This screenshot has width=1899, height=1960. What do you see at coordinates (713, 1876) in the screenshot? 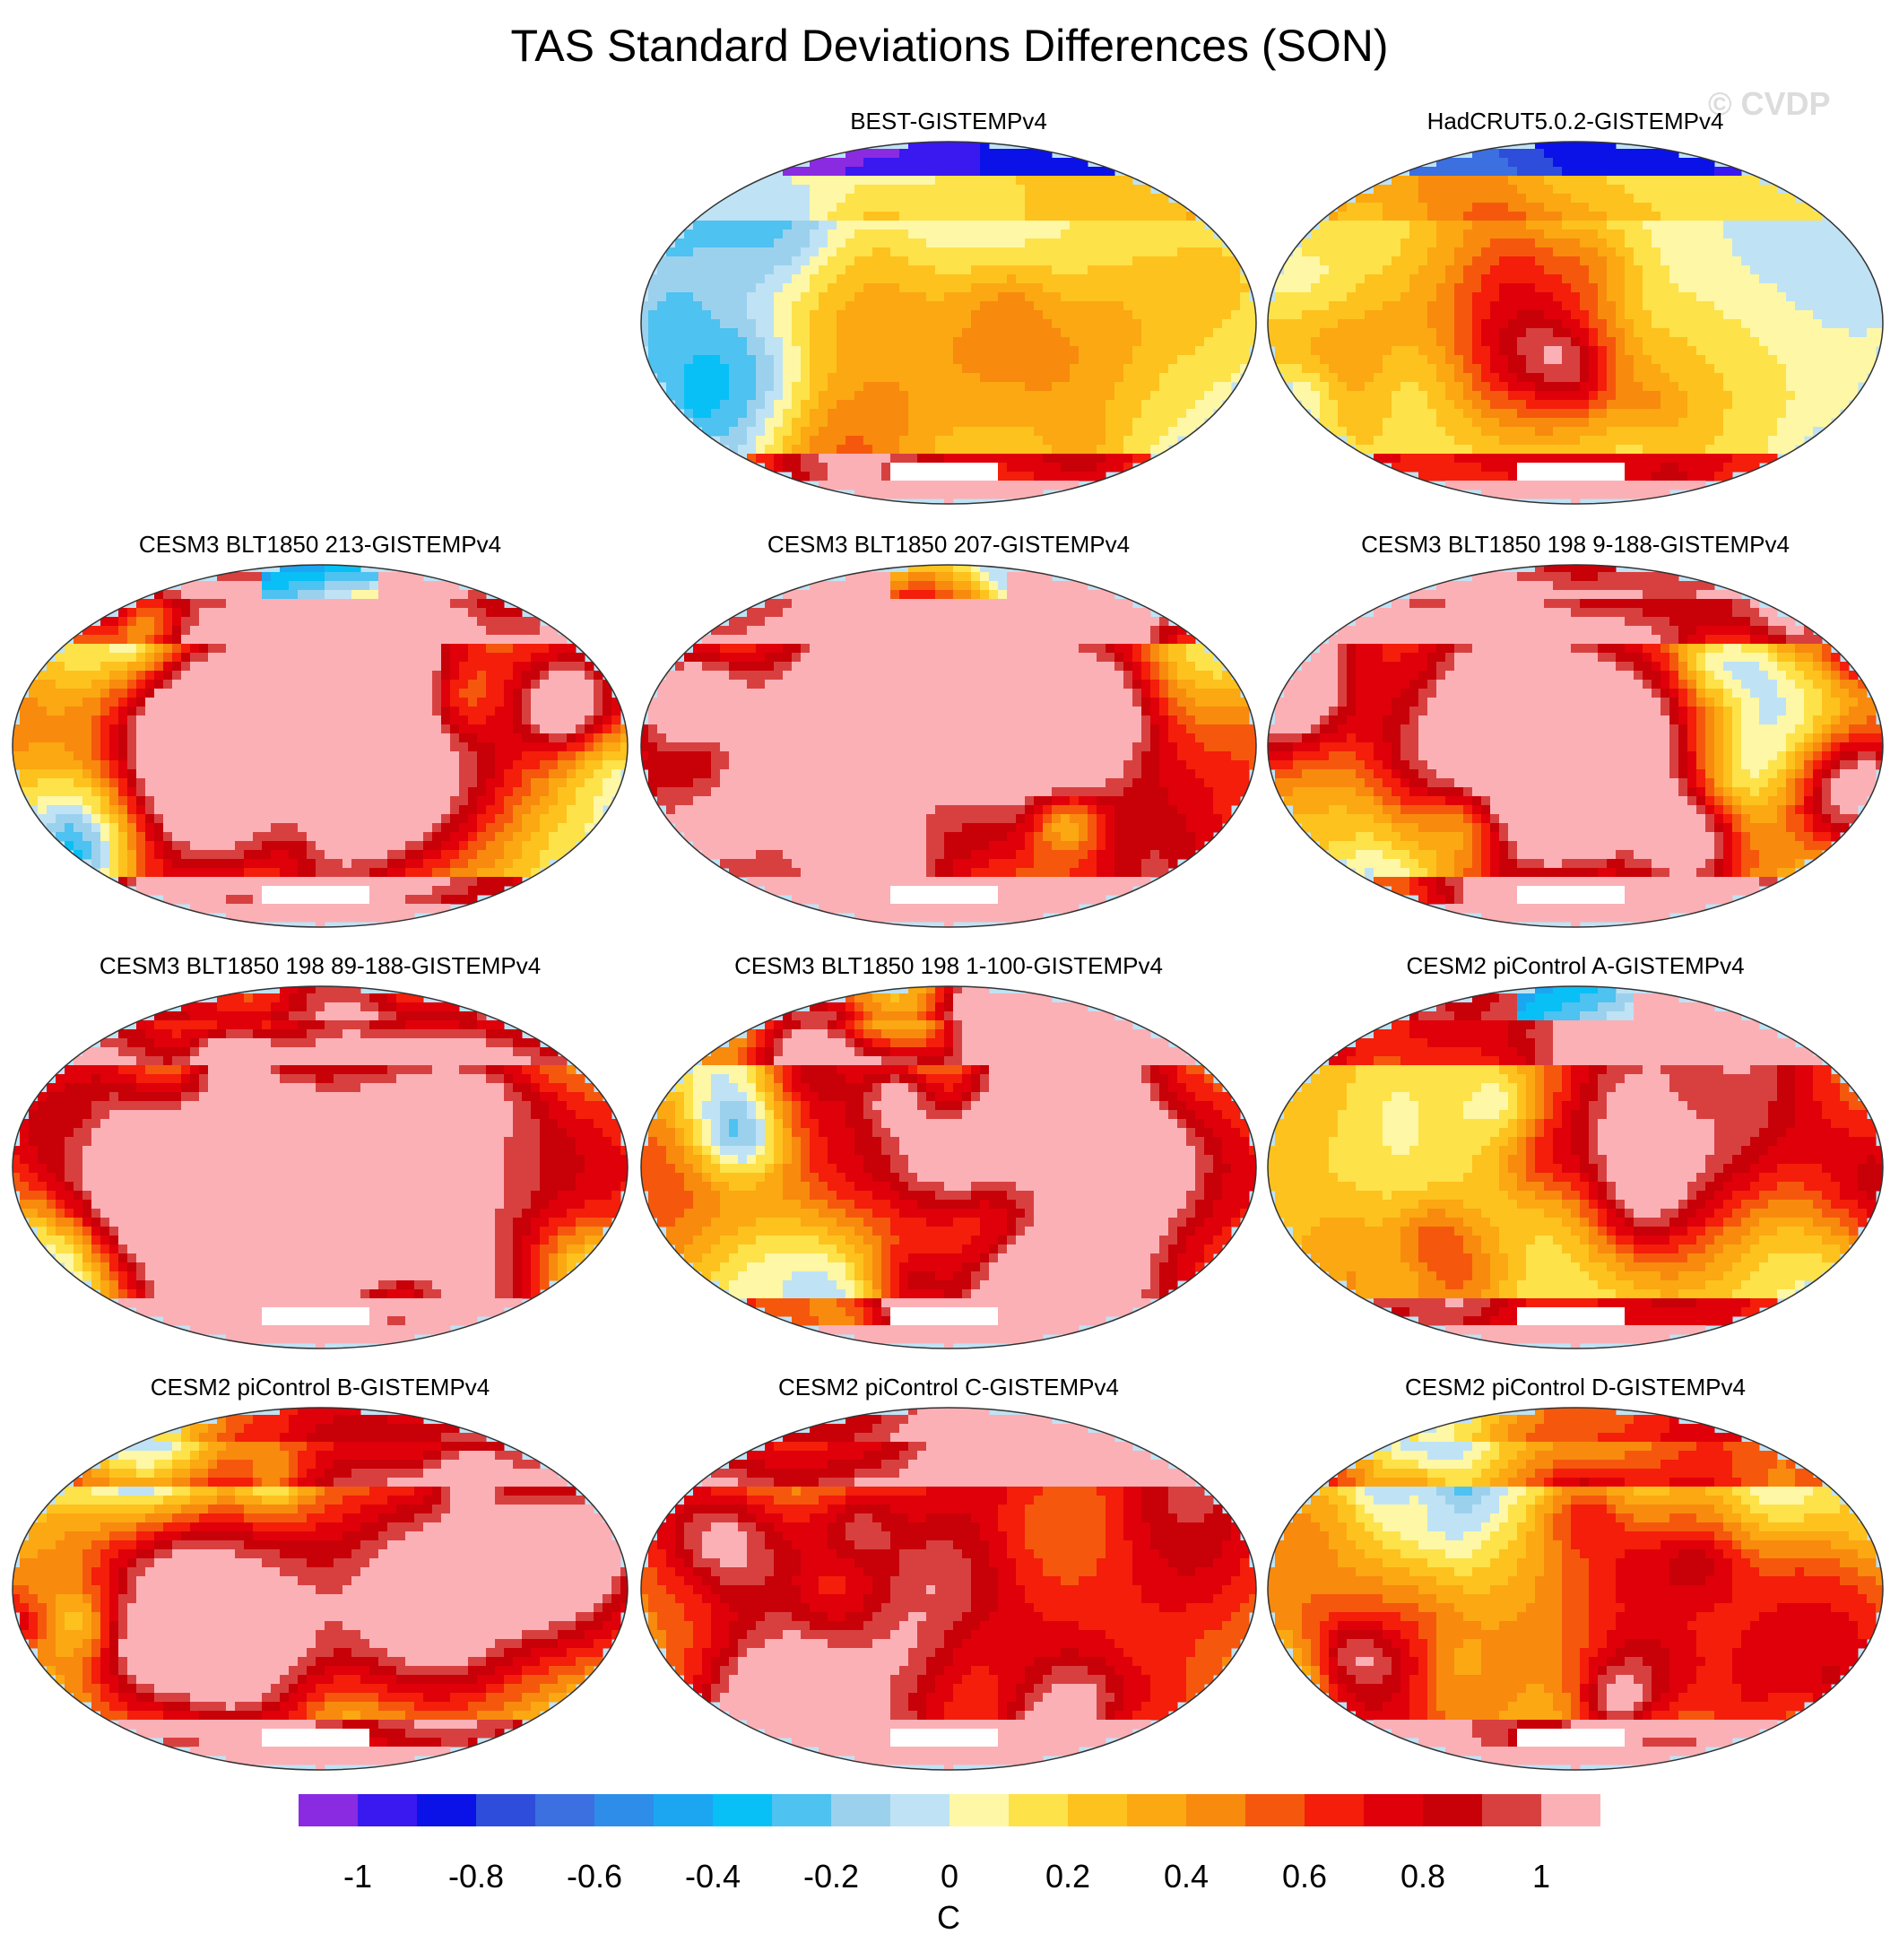
I see `colorbar-tick-label: -0.4` at bounding box center [713, 1876].